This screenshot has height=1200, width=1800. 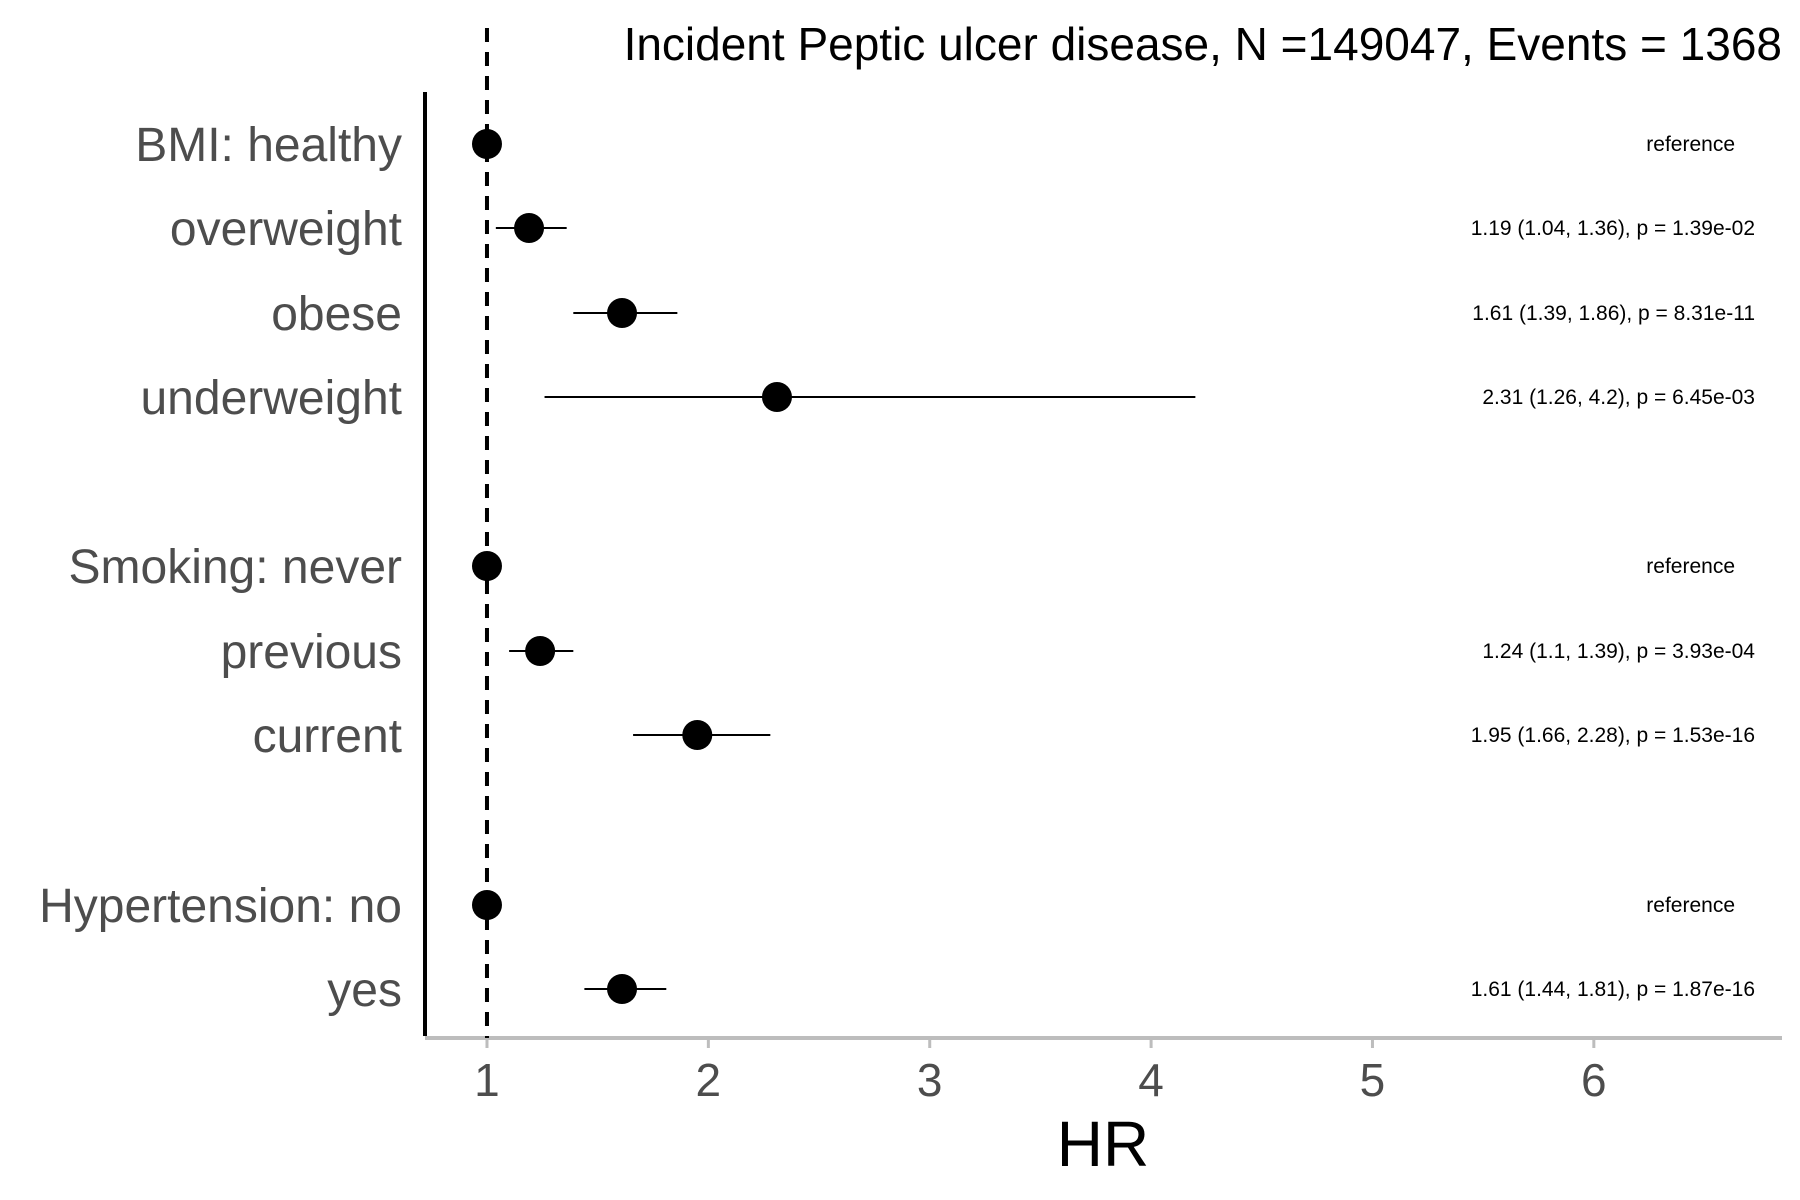 What do you see at coordinates (220, 906) in the screenshot?
I see `row-label: Hypertension: no` at bounding box center [220, 906].